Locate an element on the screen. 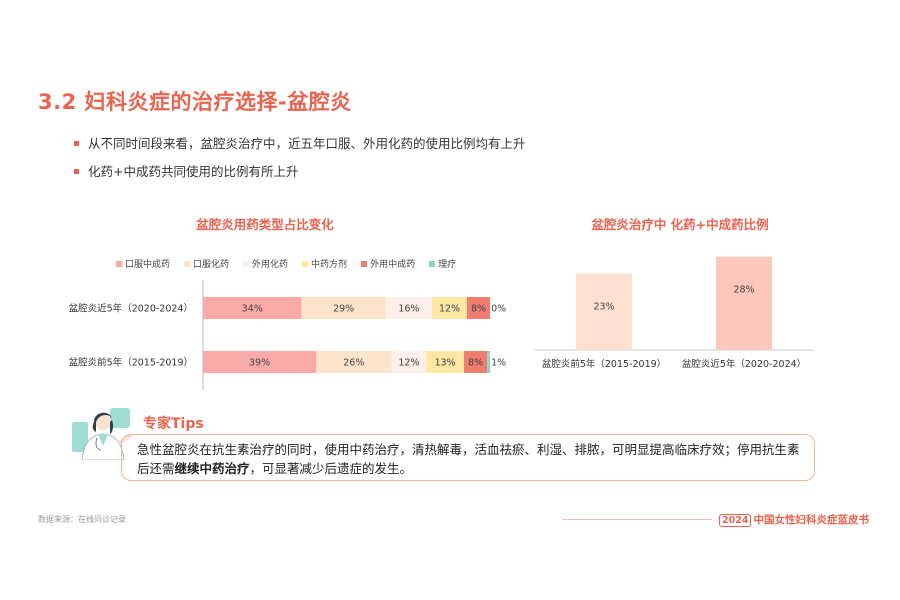  data-label: 29% is located at coordinates (343, 309).